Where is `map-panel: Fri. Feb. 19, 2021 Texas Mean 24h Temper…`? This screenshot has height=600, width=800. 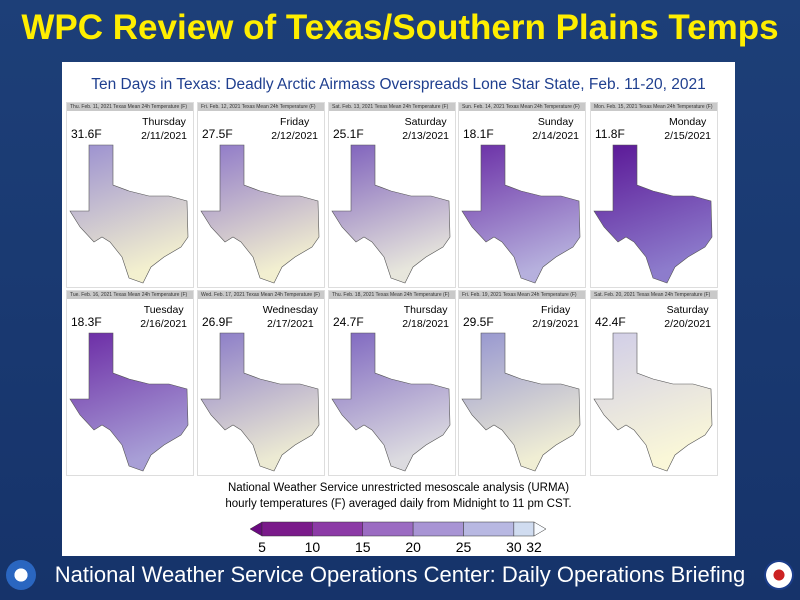 map-panel: Fri. Feb. 19, 2021 Texas Mean 24h Temper… is located at coordinates (522, 383).